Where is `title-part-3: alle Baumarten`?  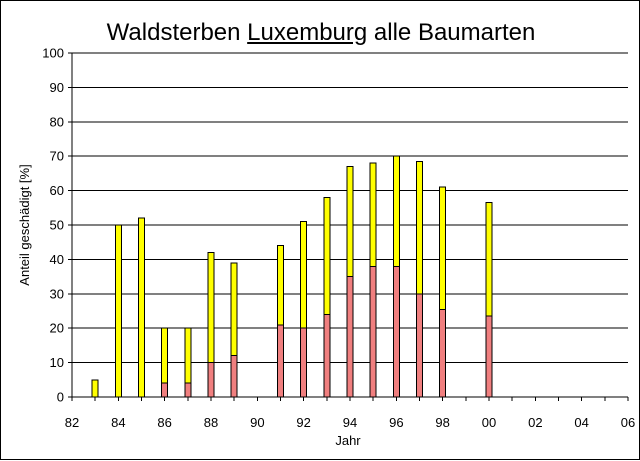
title-part-3: alle Baumarten is located at coordinates (451, 32).